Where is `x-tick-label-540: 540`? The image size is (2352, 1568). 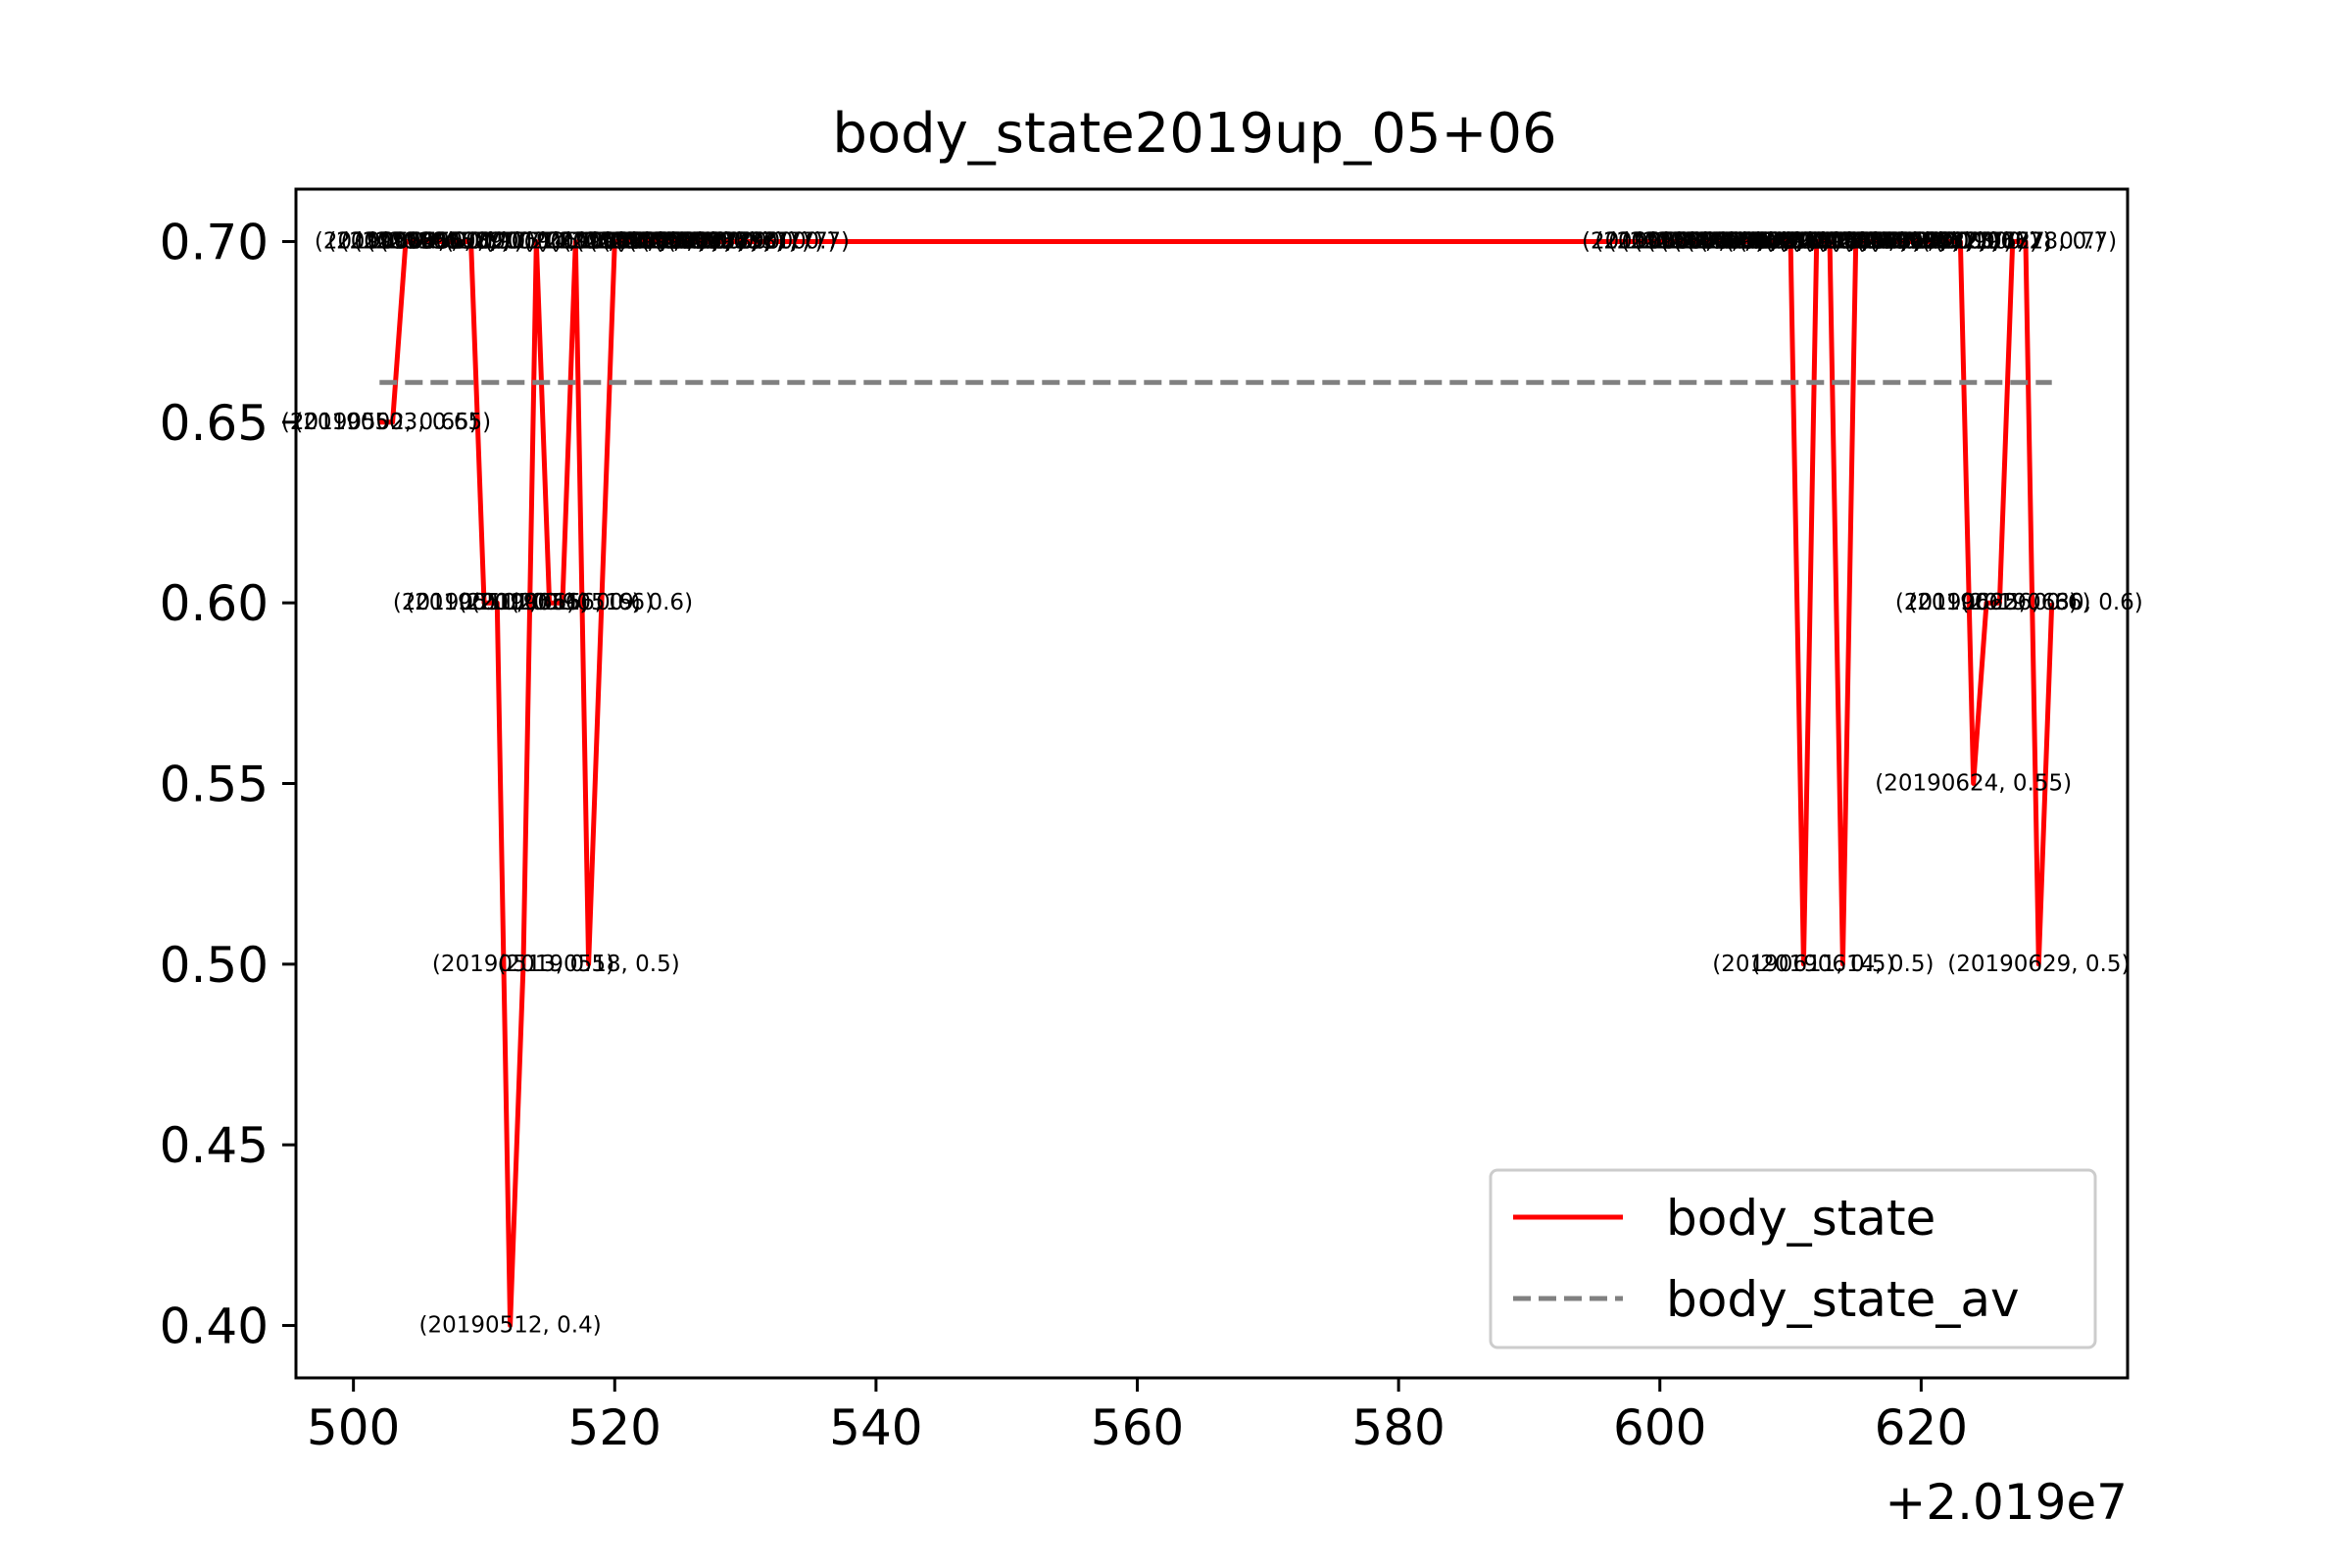 x-tick-label-540: 540 is located at coordinates (875, 1427).